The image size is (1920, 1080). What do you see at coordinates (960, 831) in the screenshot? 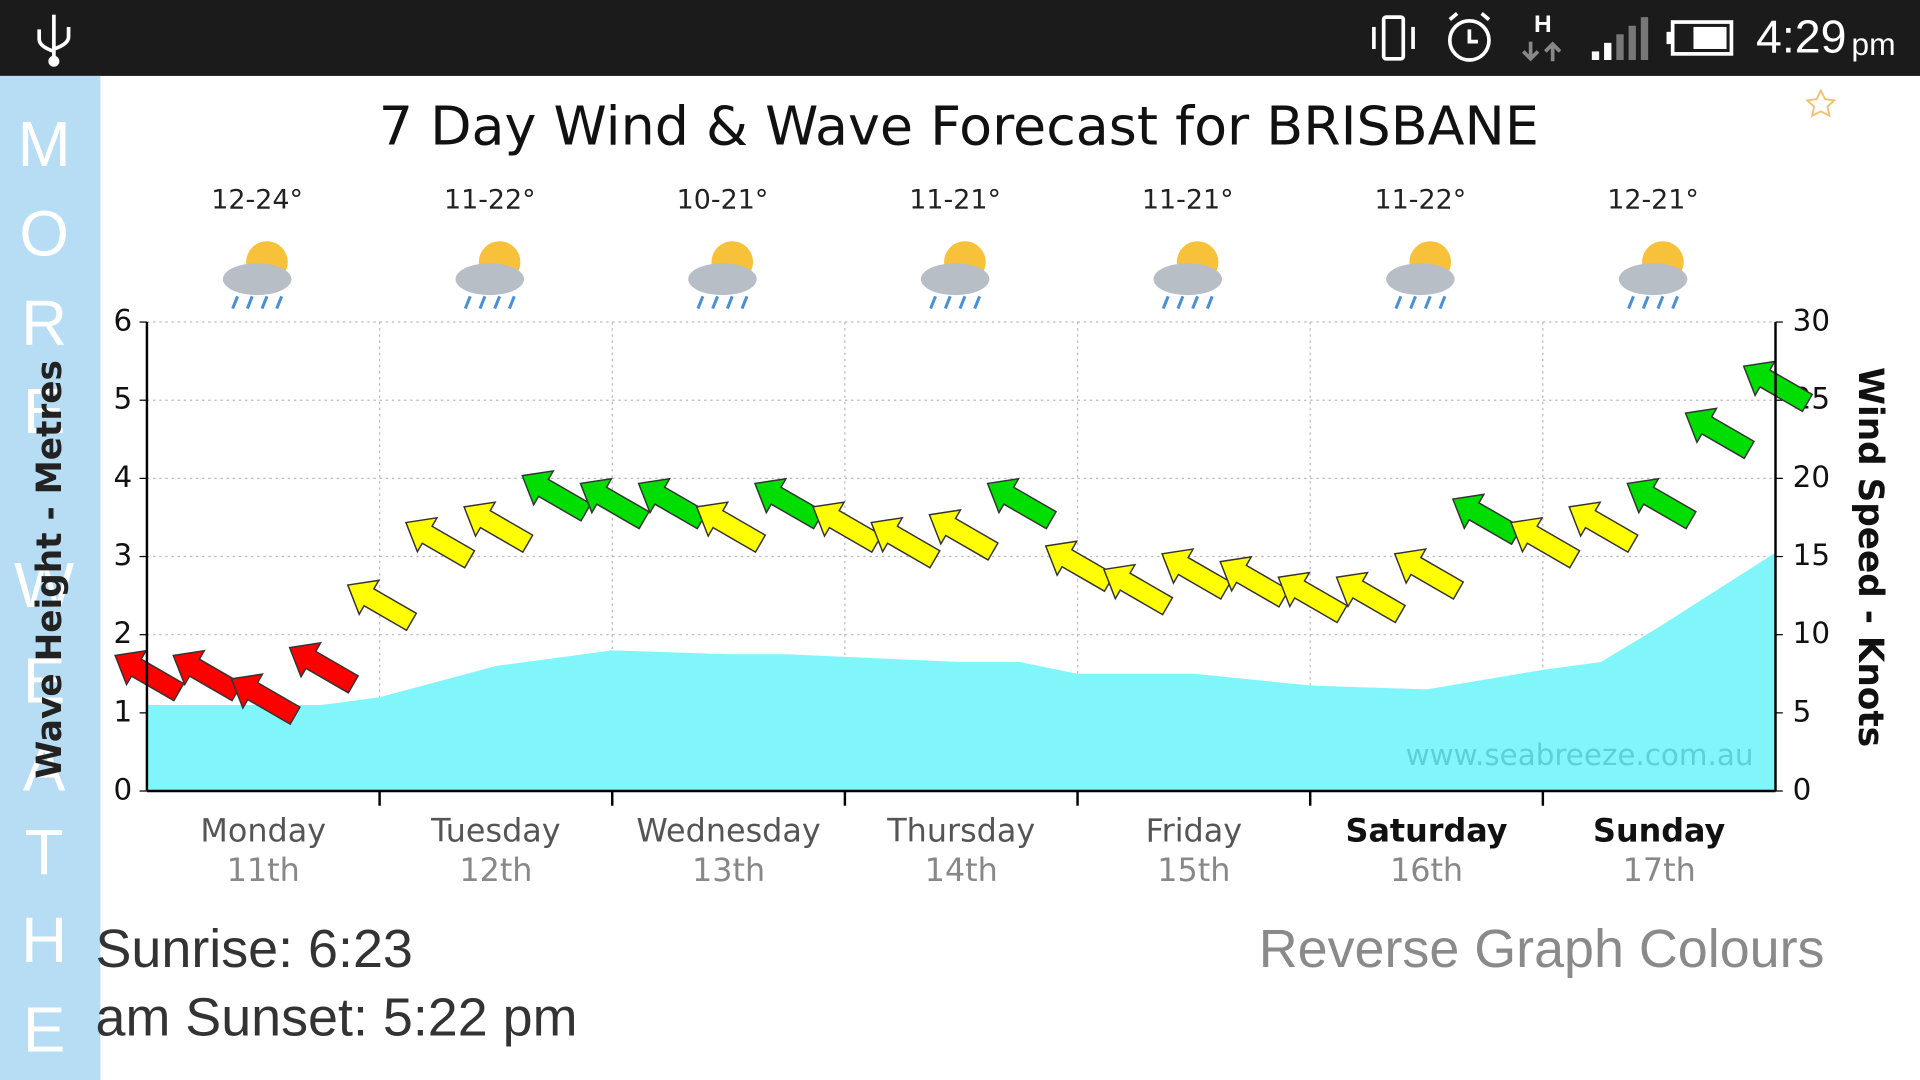
I see `day-name: Thursday` at bounding box center [960, 831].